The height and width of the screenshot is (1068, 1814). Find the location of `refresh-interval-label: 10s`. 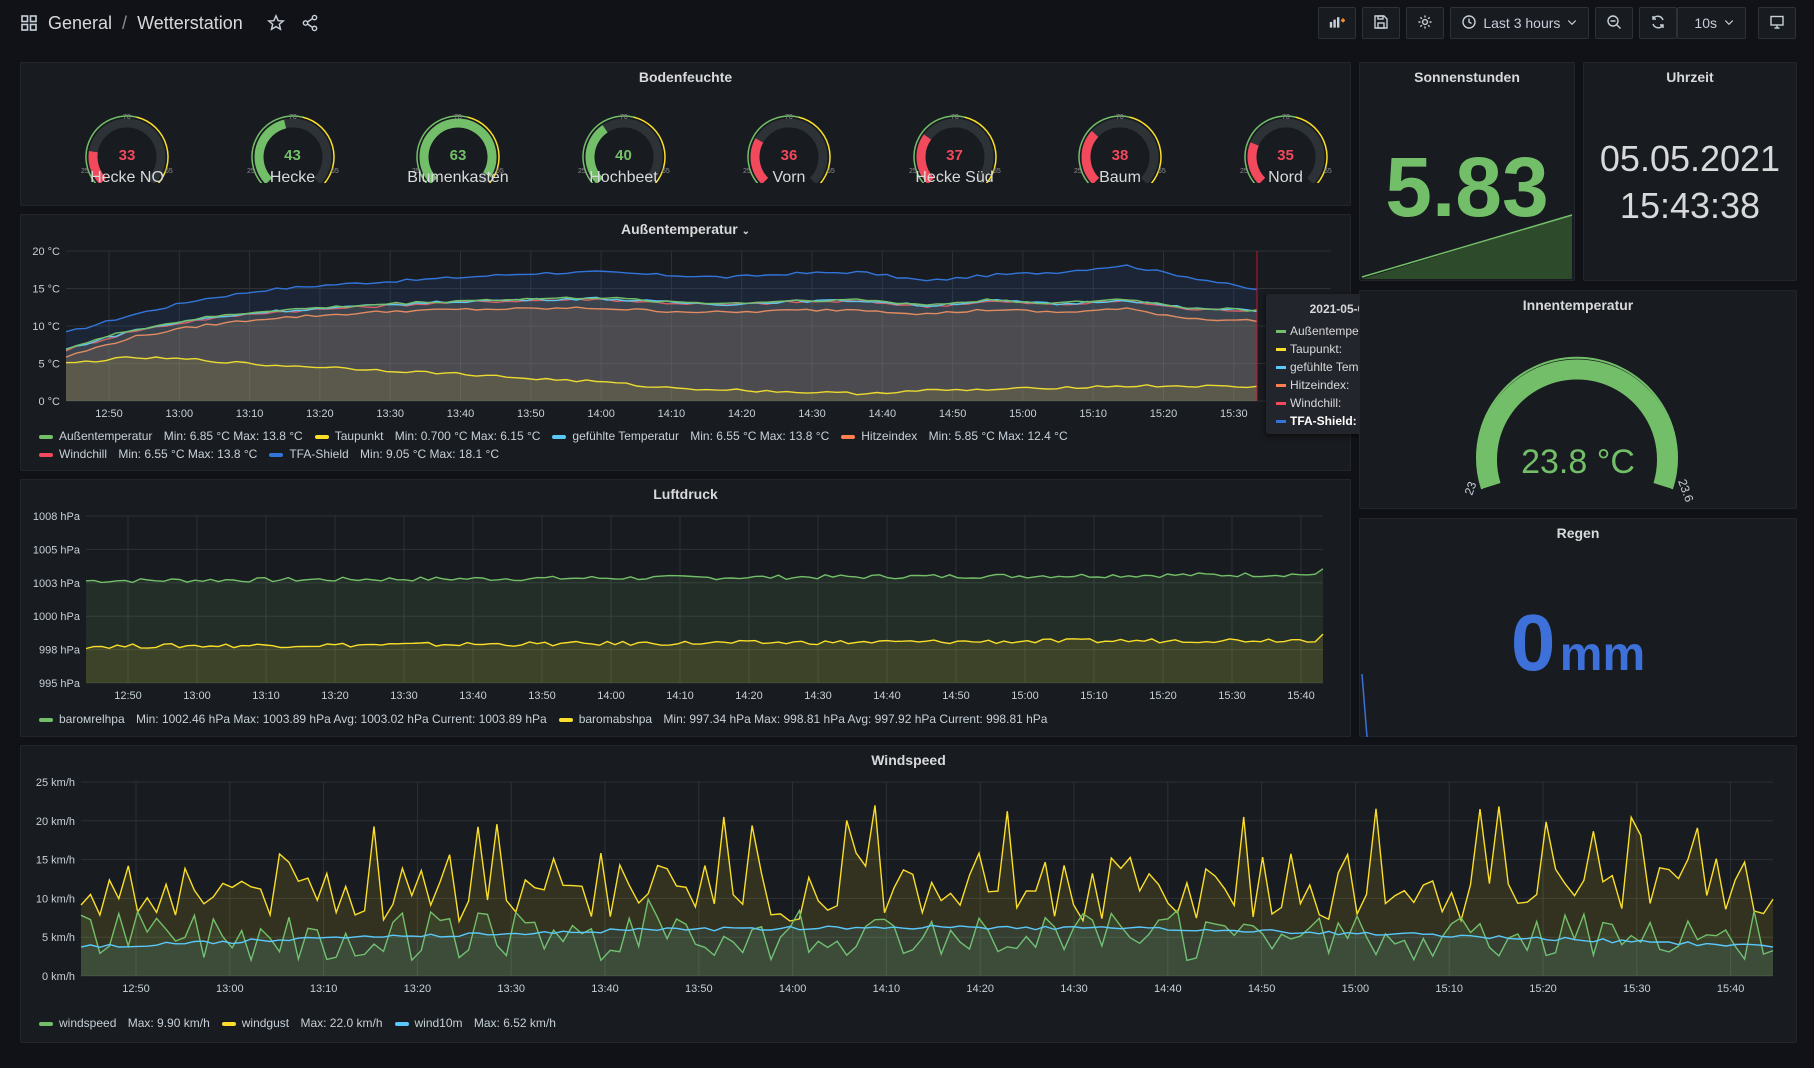

refresh-interval-label: 10s is located at coordinates (1705, 23).